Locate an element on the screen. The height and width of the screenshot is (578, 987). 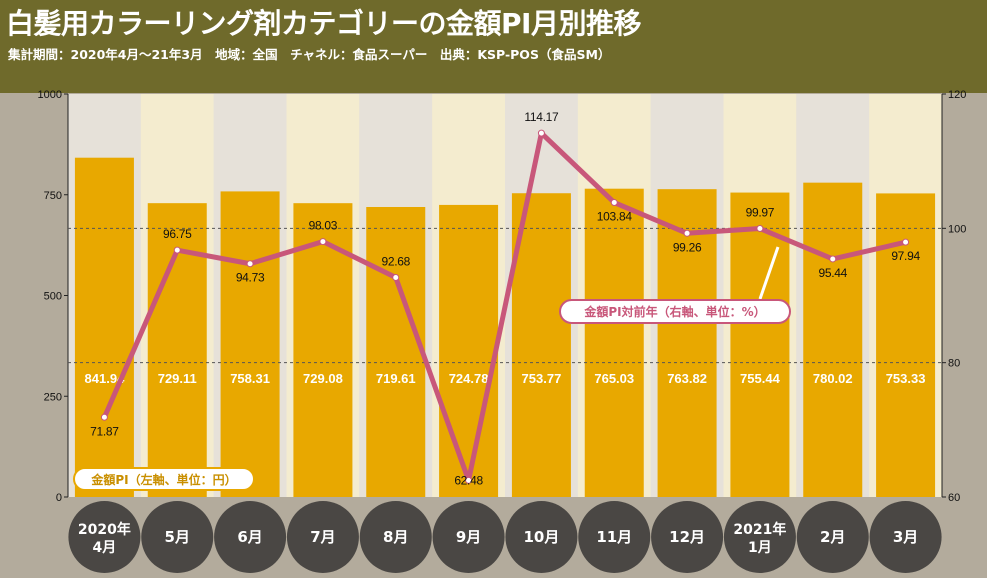
bar-value-label: 719.61 is located at coordinates (396, 378).